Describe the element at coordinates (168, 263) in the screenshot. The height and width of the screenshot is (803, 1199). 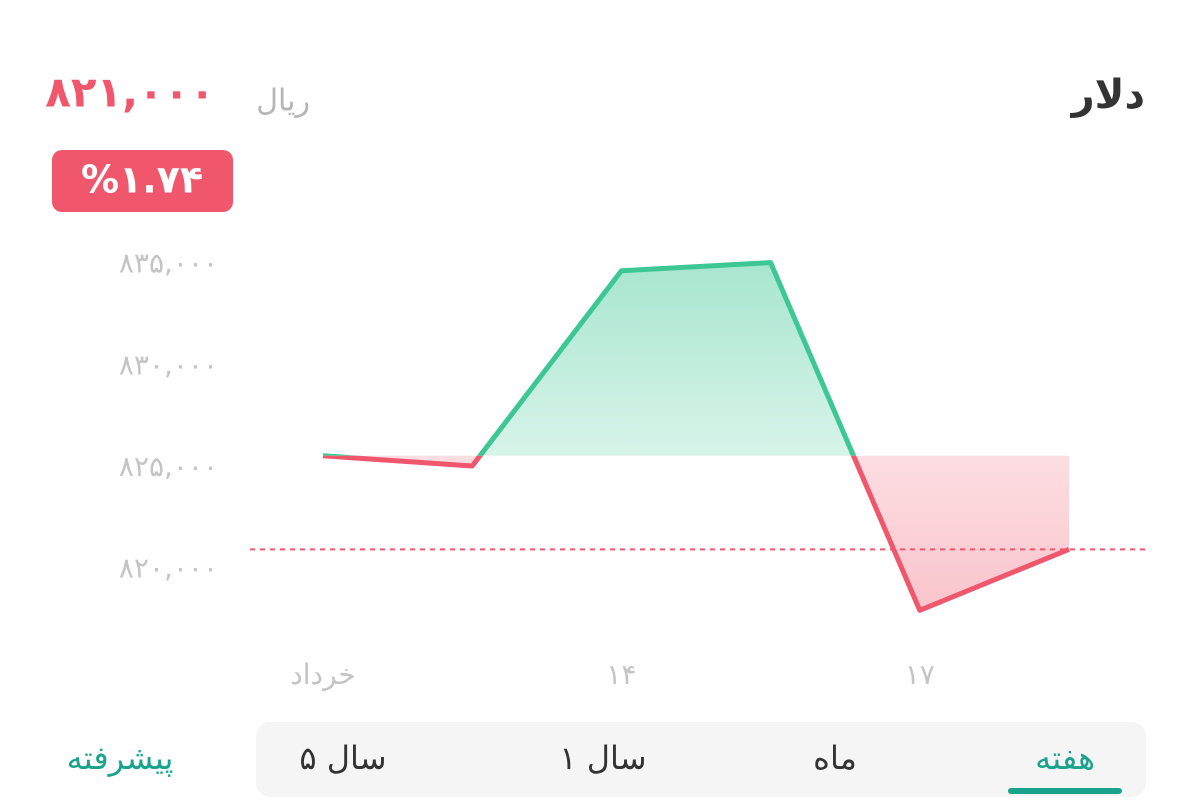
I see `y-tick-label: ۸۳۵,۰۰۰` at that location.